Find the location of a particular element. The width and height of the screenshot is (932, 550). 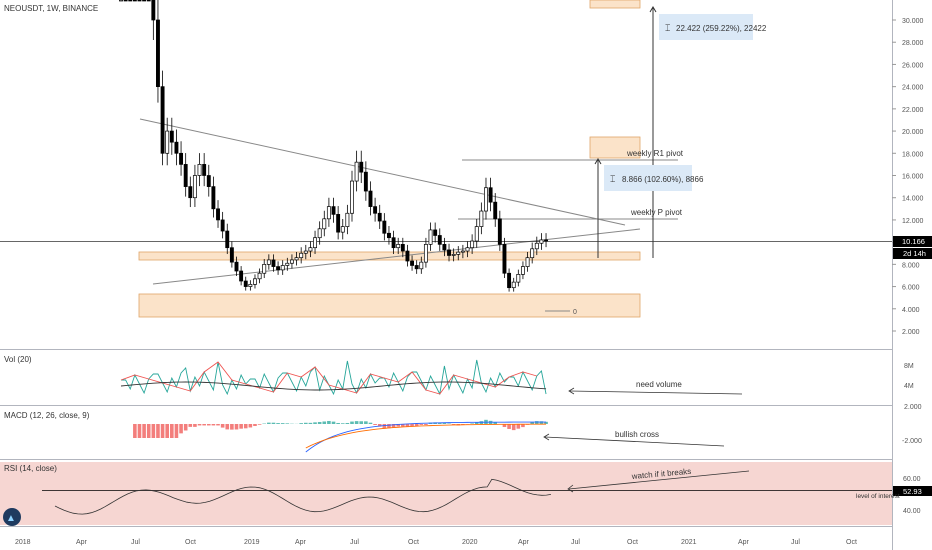

volume-line-down is located at coordinates (328, 378).